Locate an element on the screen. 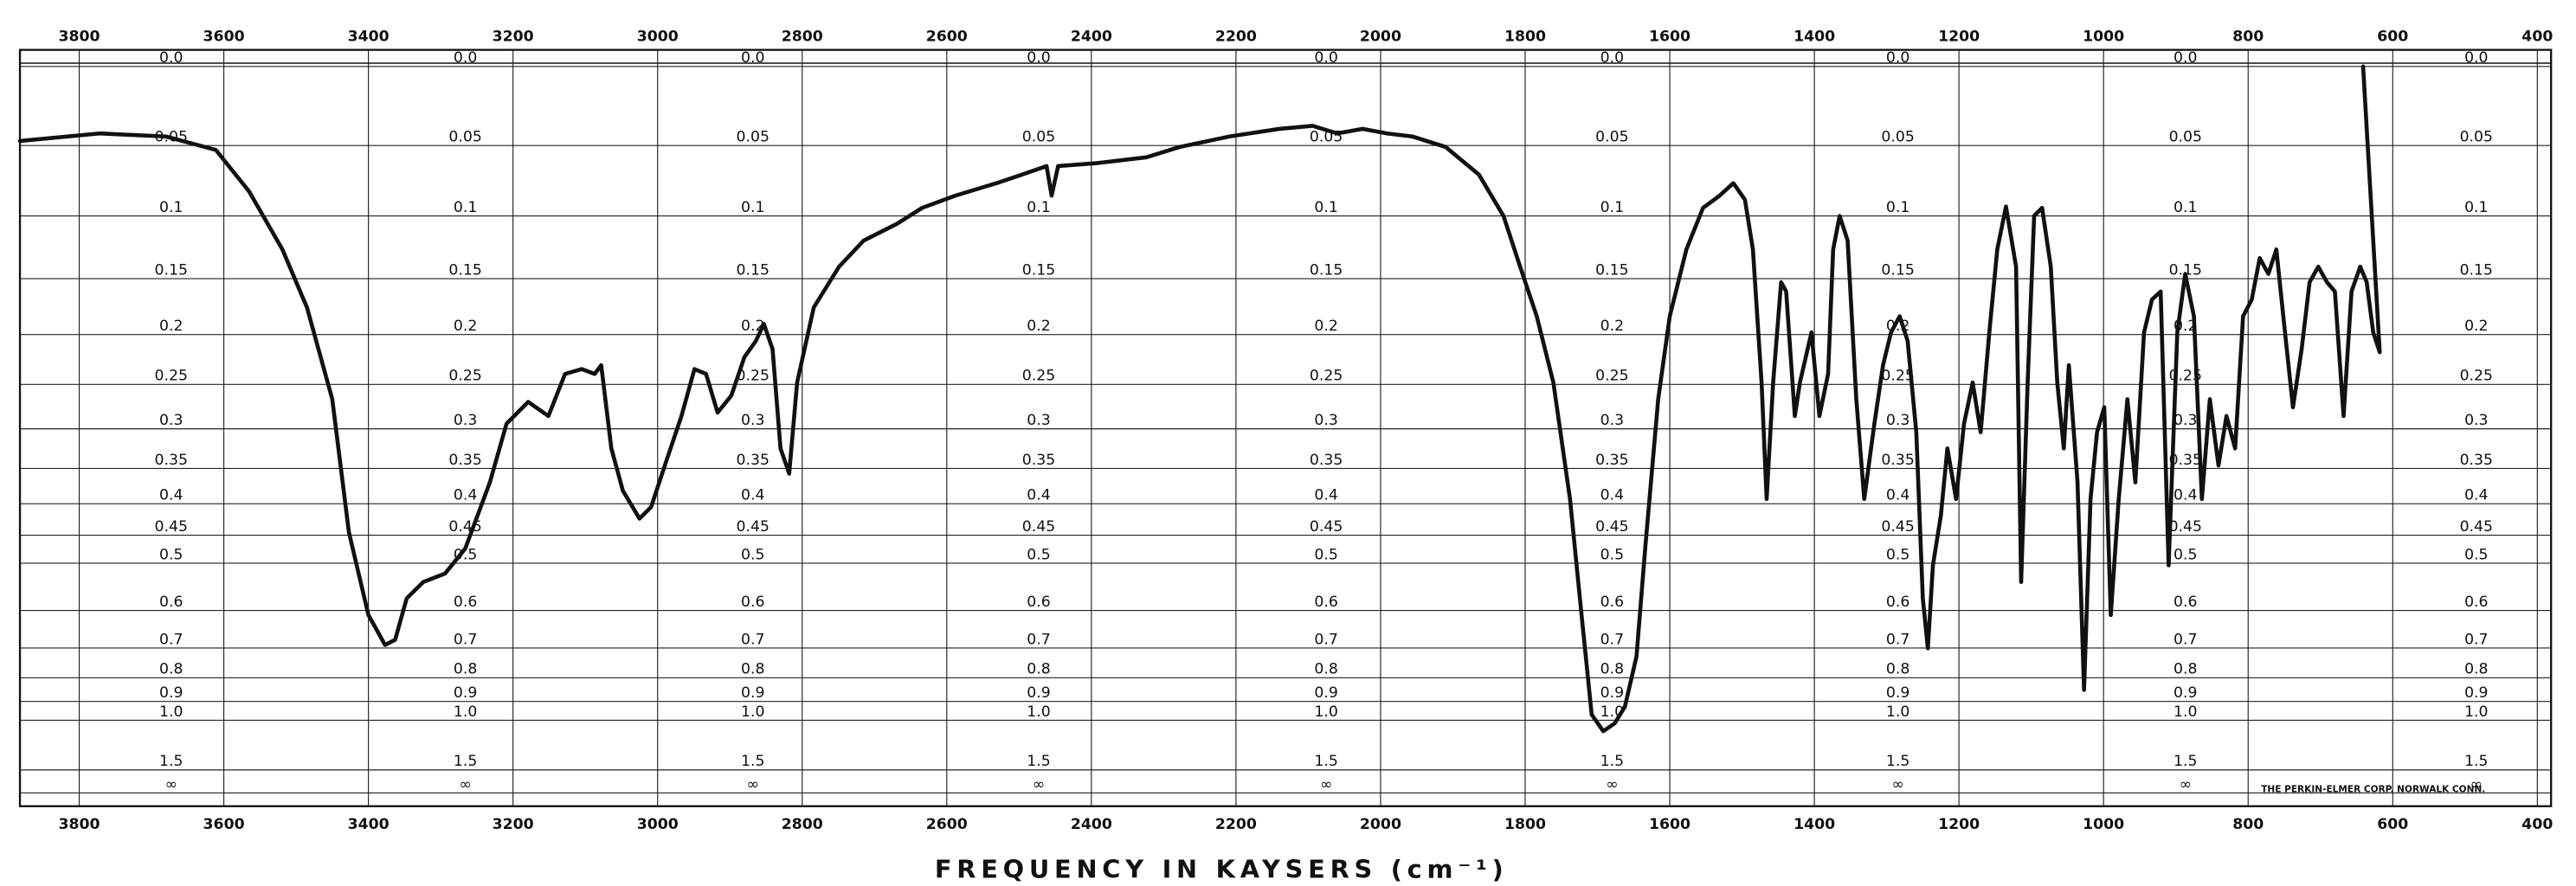 Image resolution: width=2576 pixels, height=886 pixels. x-tick-label-bottom: 400 is located at coordinates (2537, 824).